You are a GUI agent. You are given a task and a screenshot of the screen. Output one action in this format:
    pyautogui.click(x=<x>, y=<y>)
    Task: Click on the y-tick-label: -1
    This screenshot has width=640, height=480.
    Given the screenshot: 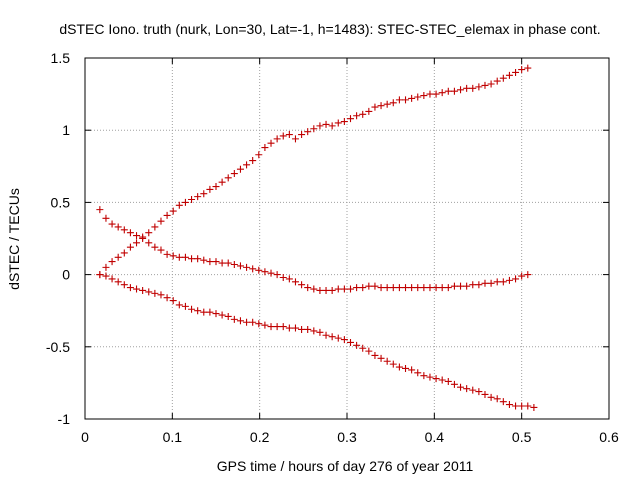 What is the action you would take?
    pyautogui.click(x=64, y=419)
    